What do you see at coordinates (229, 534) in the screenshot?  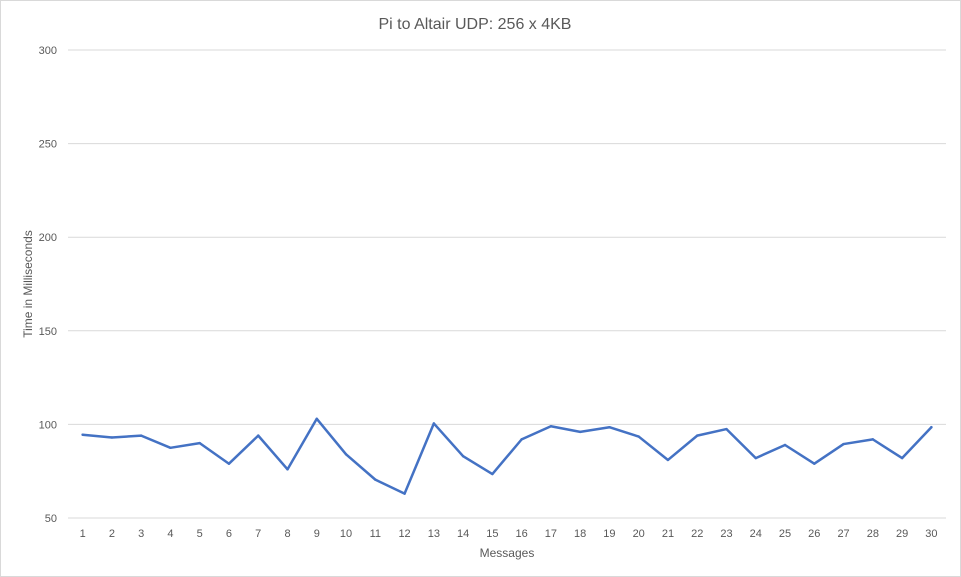 I see `x-tick-label: 6` at bounding box center [229, 534].